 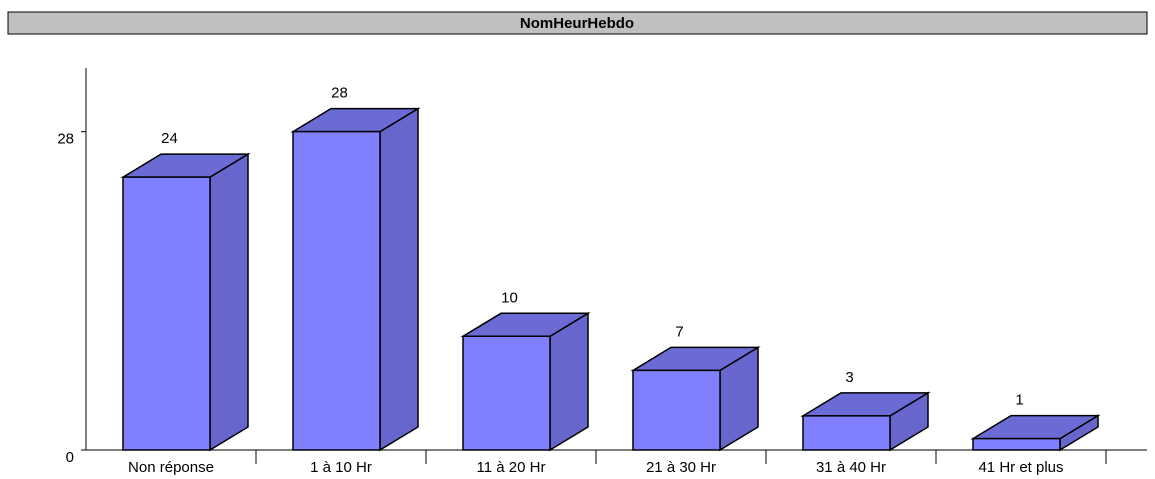 What do you see at coordinates (1019, 400) in the screenshot?
I see `value-label: 1` at bounding box center [1019, 400].